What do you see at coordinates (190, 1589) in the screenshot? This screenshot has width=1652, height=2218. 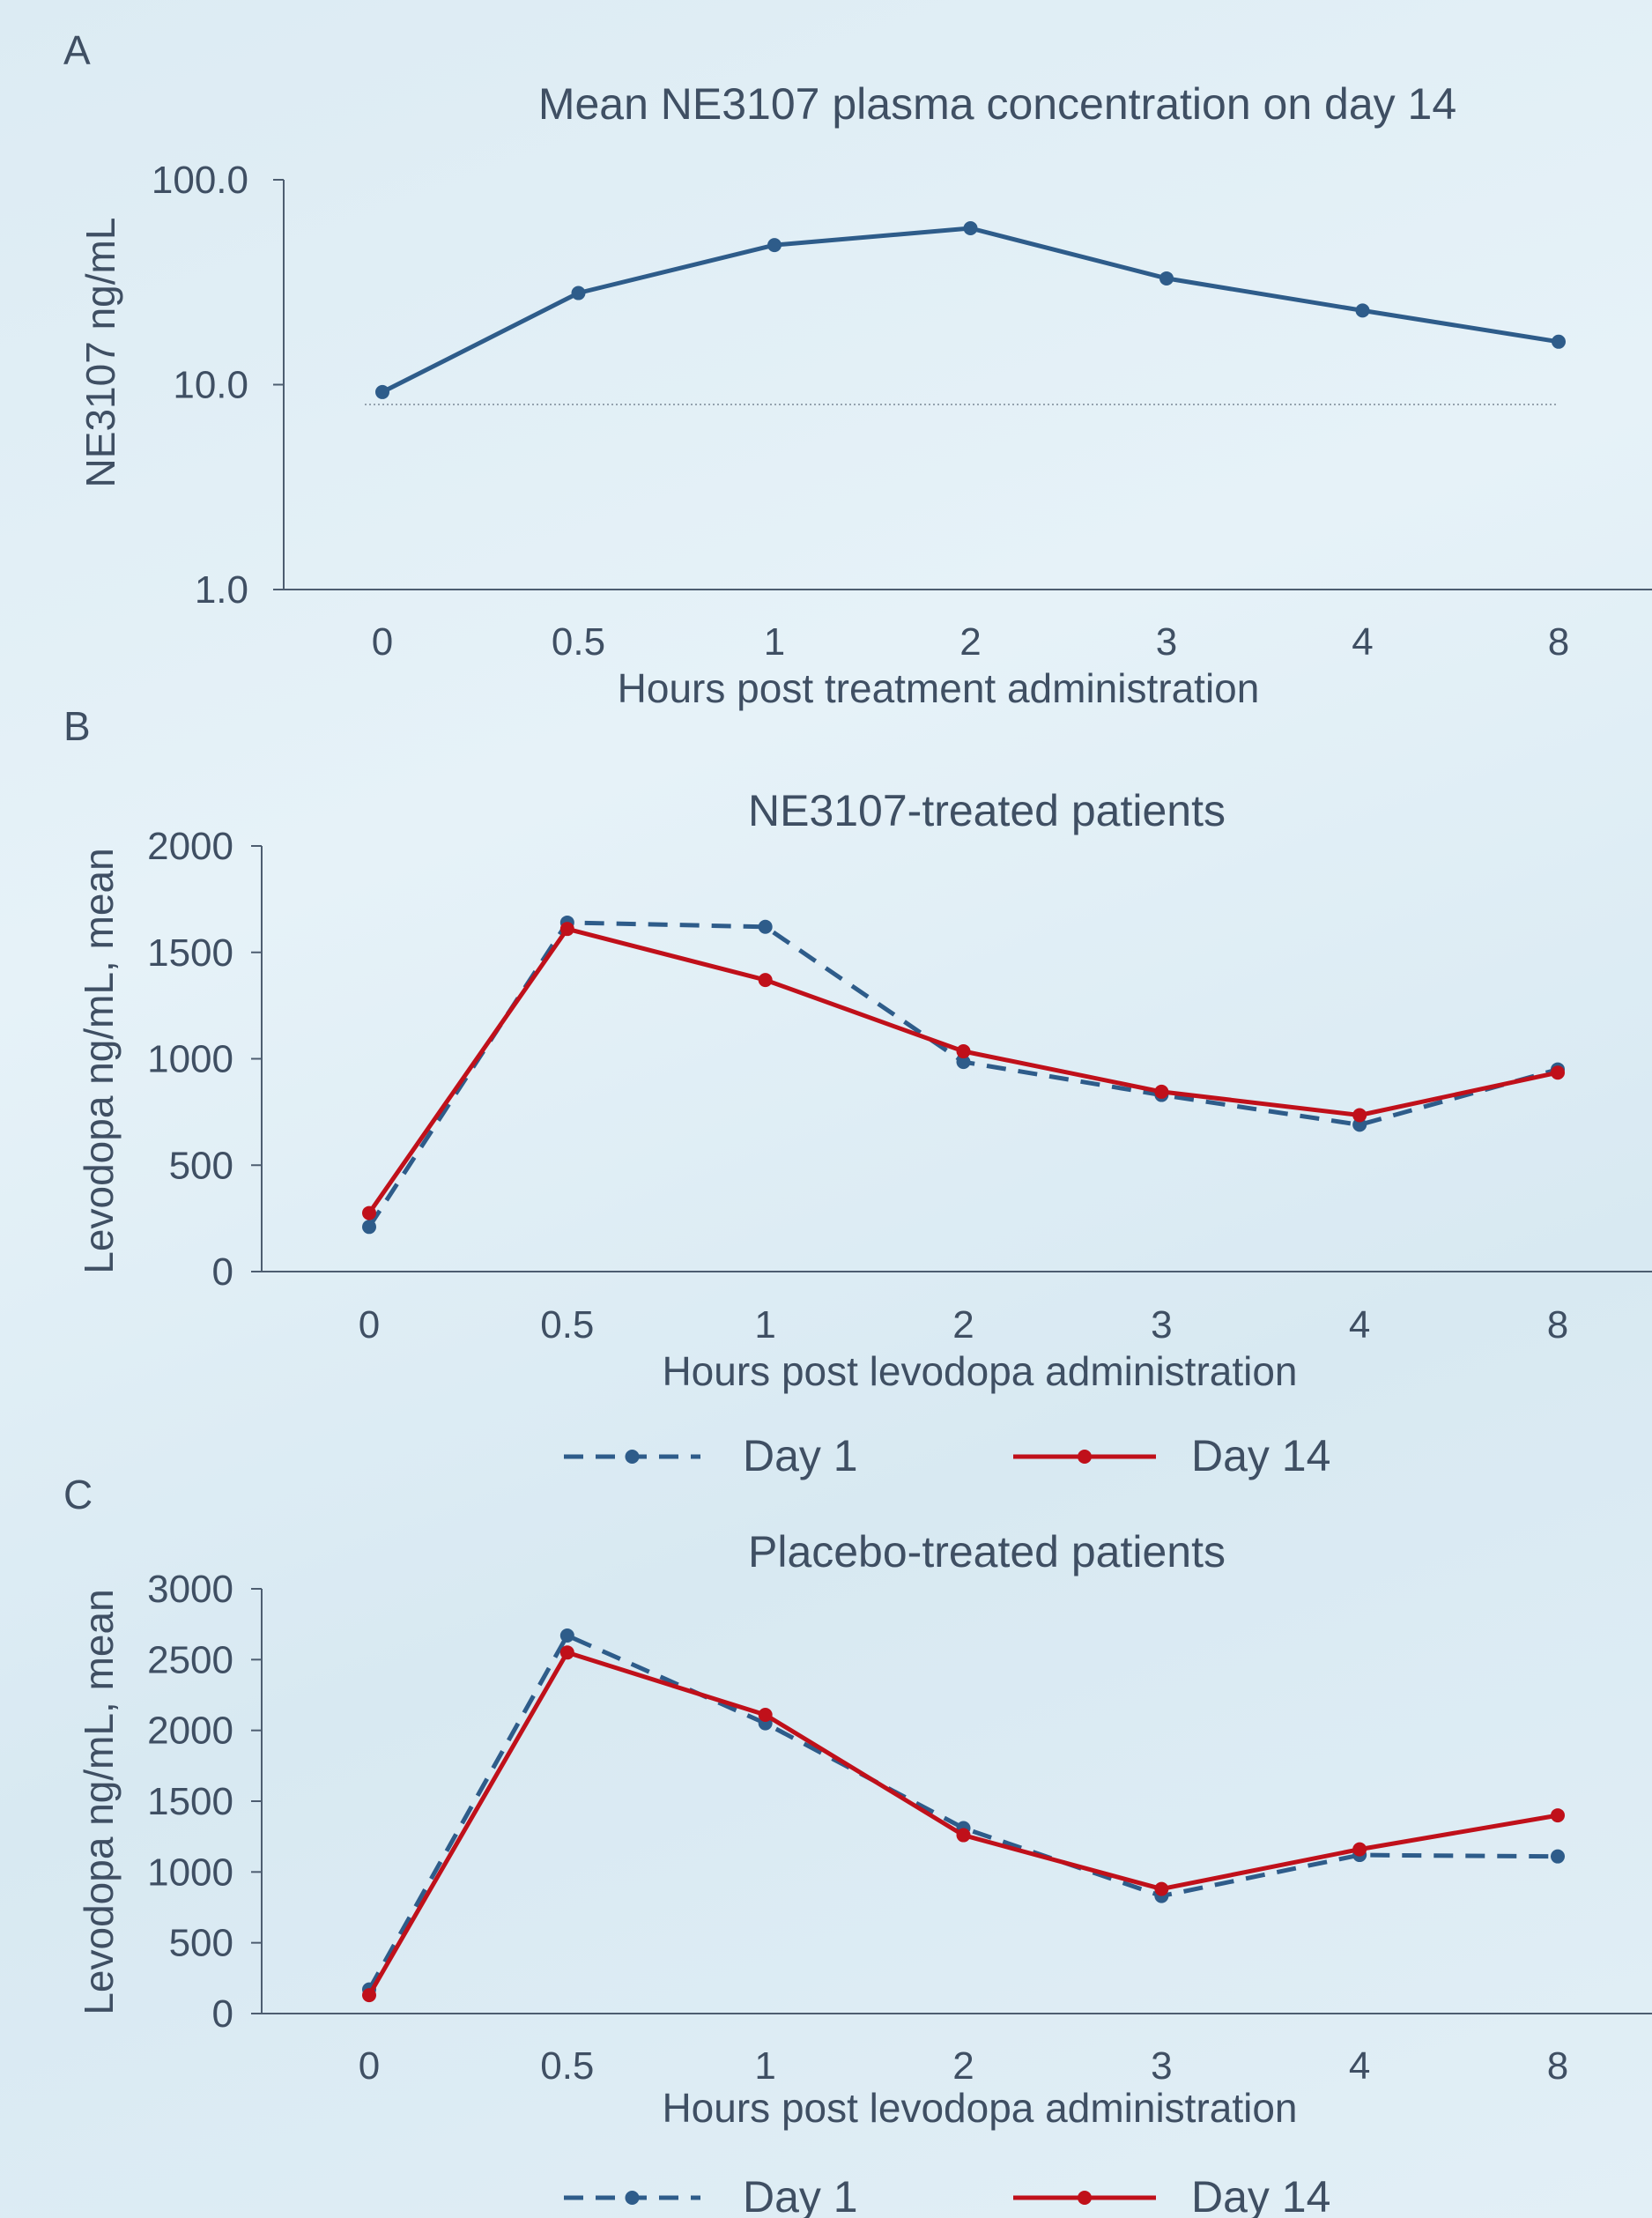 I see `y-tick-label: 3000` at bounding box center [190, 1589].